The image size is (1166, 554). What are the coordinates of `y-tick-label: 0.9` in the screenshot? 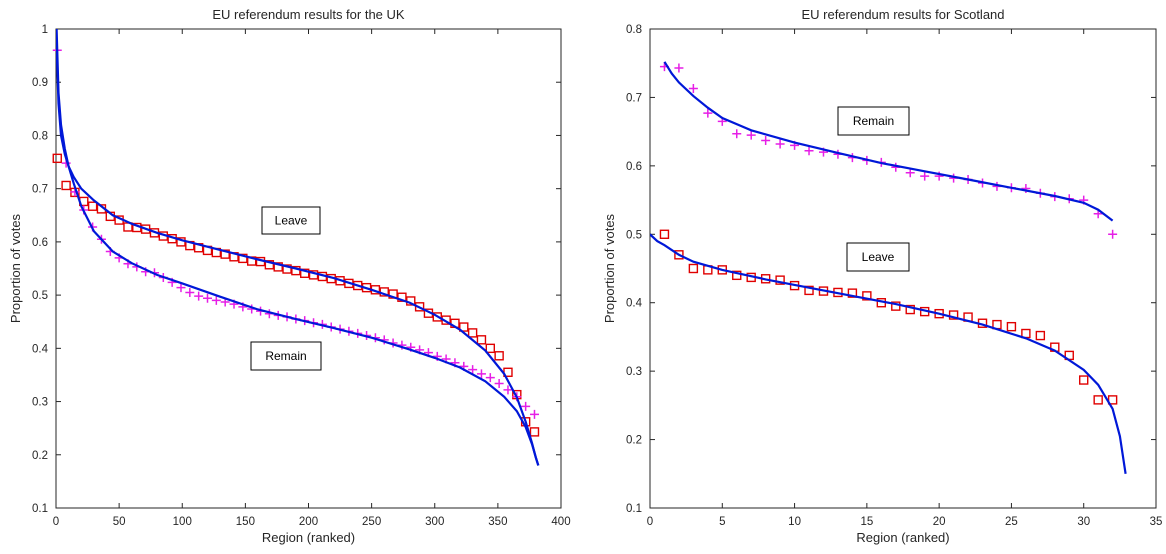 It's located at (40, 83).